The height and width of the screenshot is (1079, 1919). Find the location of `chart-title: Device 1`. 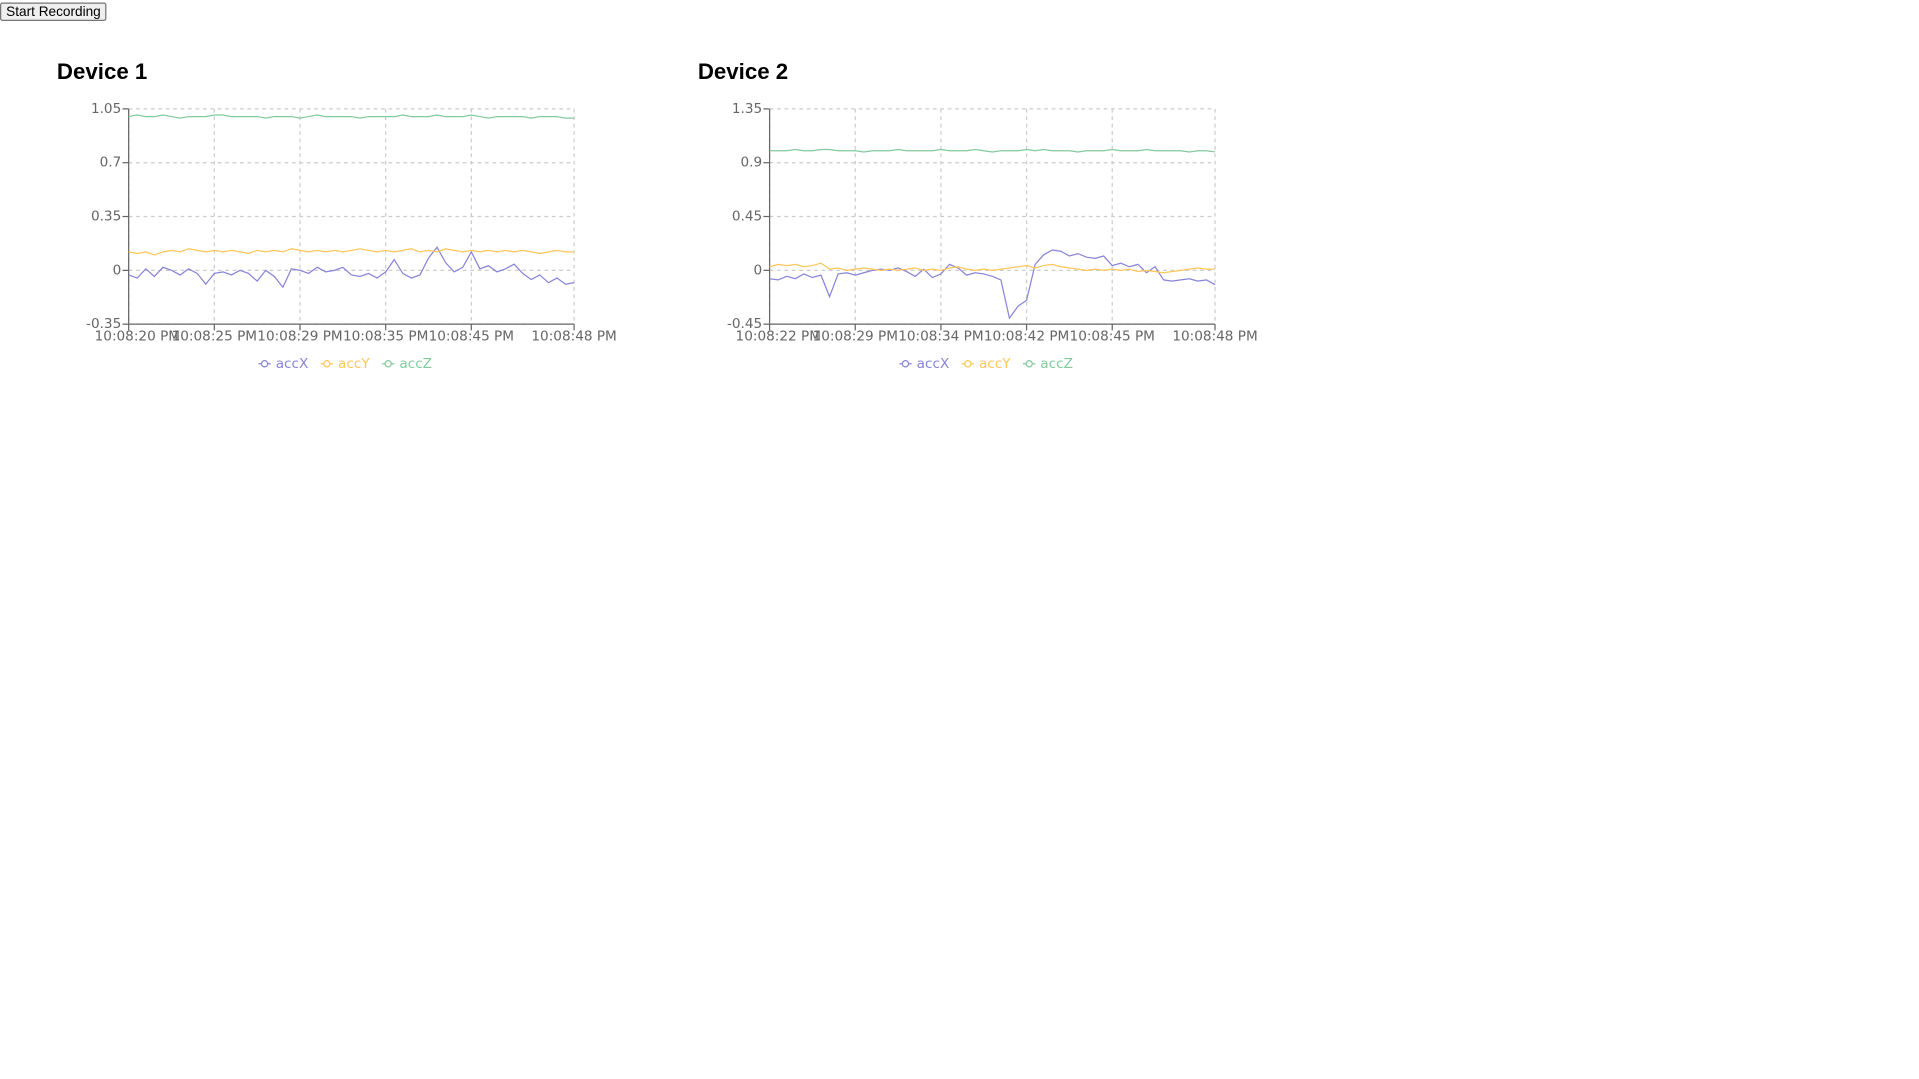

chart-title: Device 1 is located at coordinates (102, 71).